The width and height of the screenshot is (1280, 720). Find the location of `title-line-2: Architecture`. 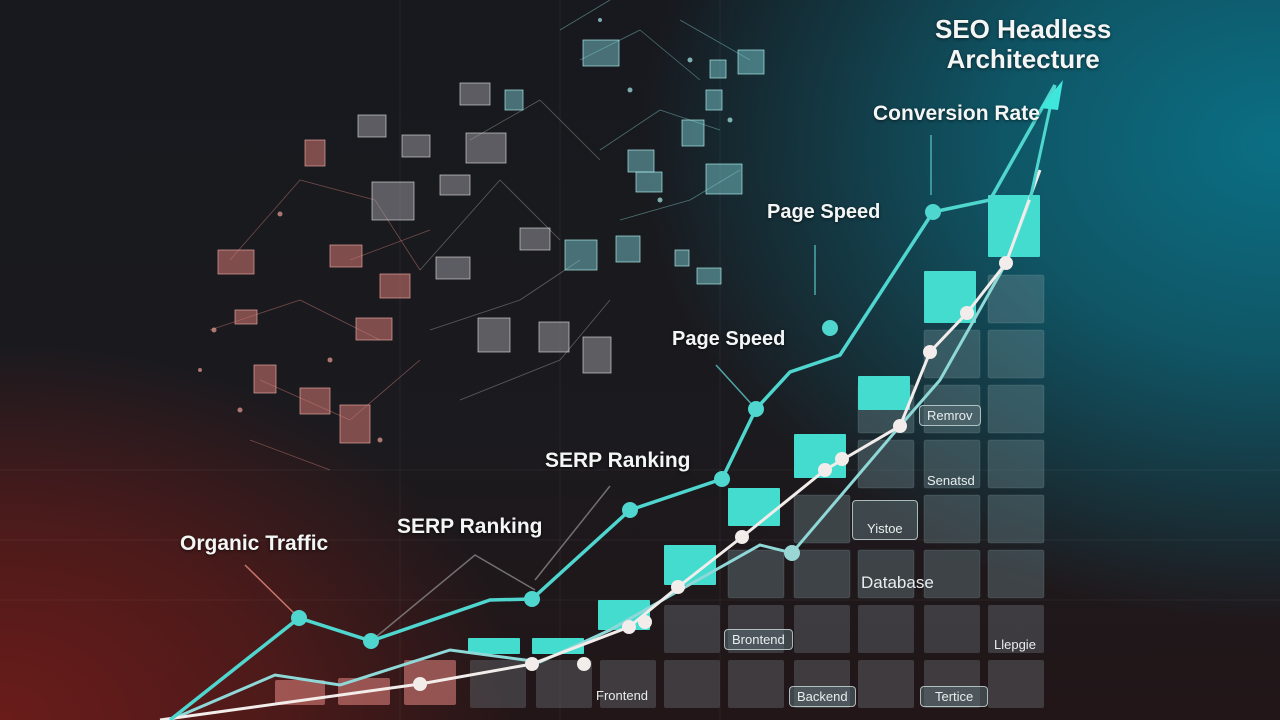

title-line-2: Architecture is located at coordinates (1023, 59).